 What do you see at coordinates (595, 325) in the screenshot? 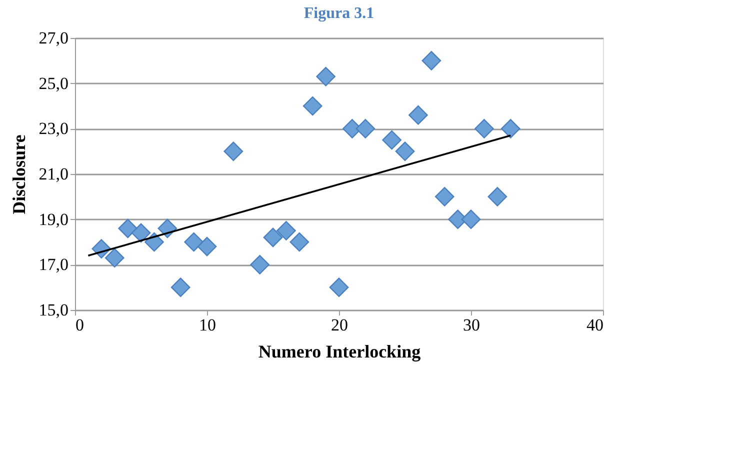
I see `x-tick-label: 40` at bounding box center [595, 325].